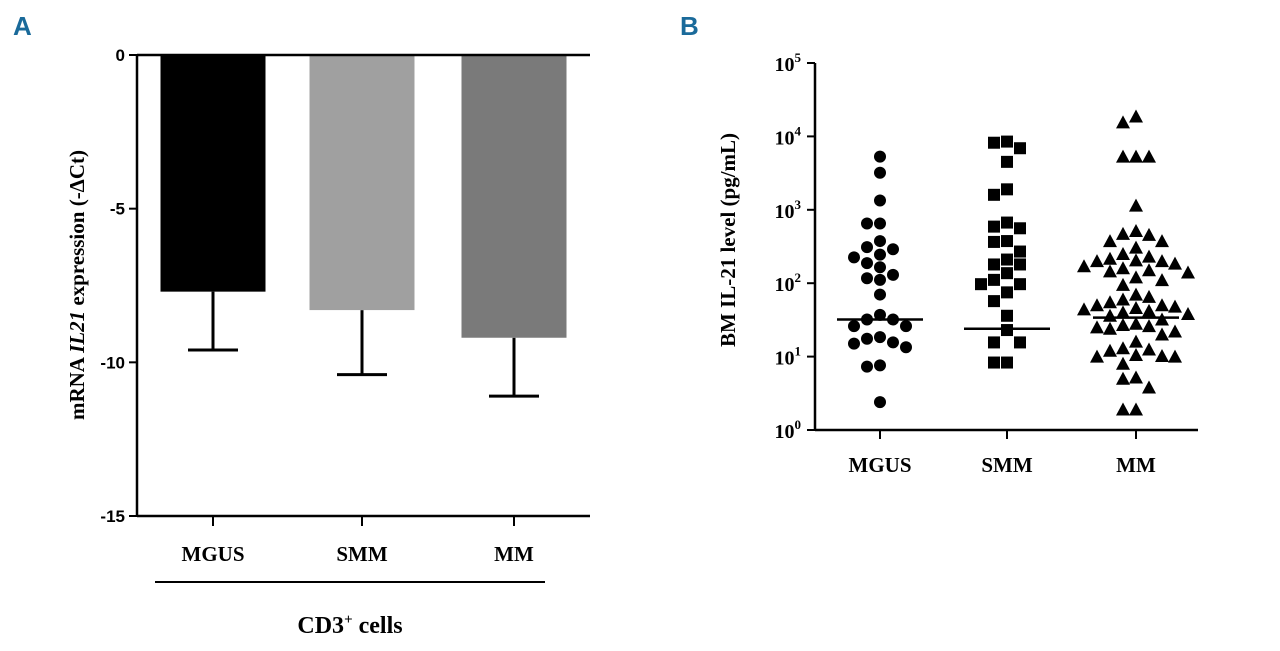 The width and height of the screenshot is (1280, 651). Describe the element at coordinates (362, 183) in the screenshot. I see `bar-smm` at that location.